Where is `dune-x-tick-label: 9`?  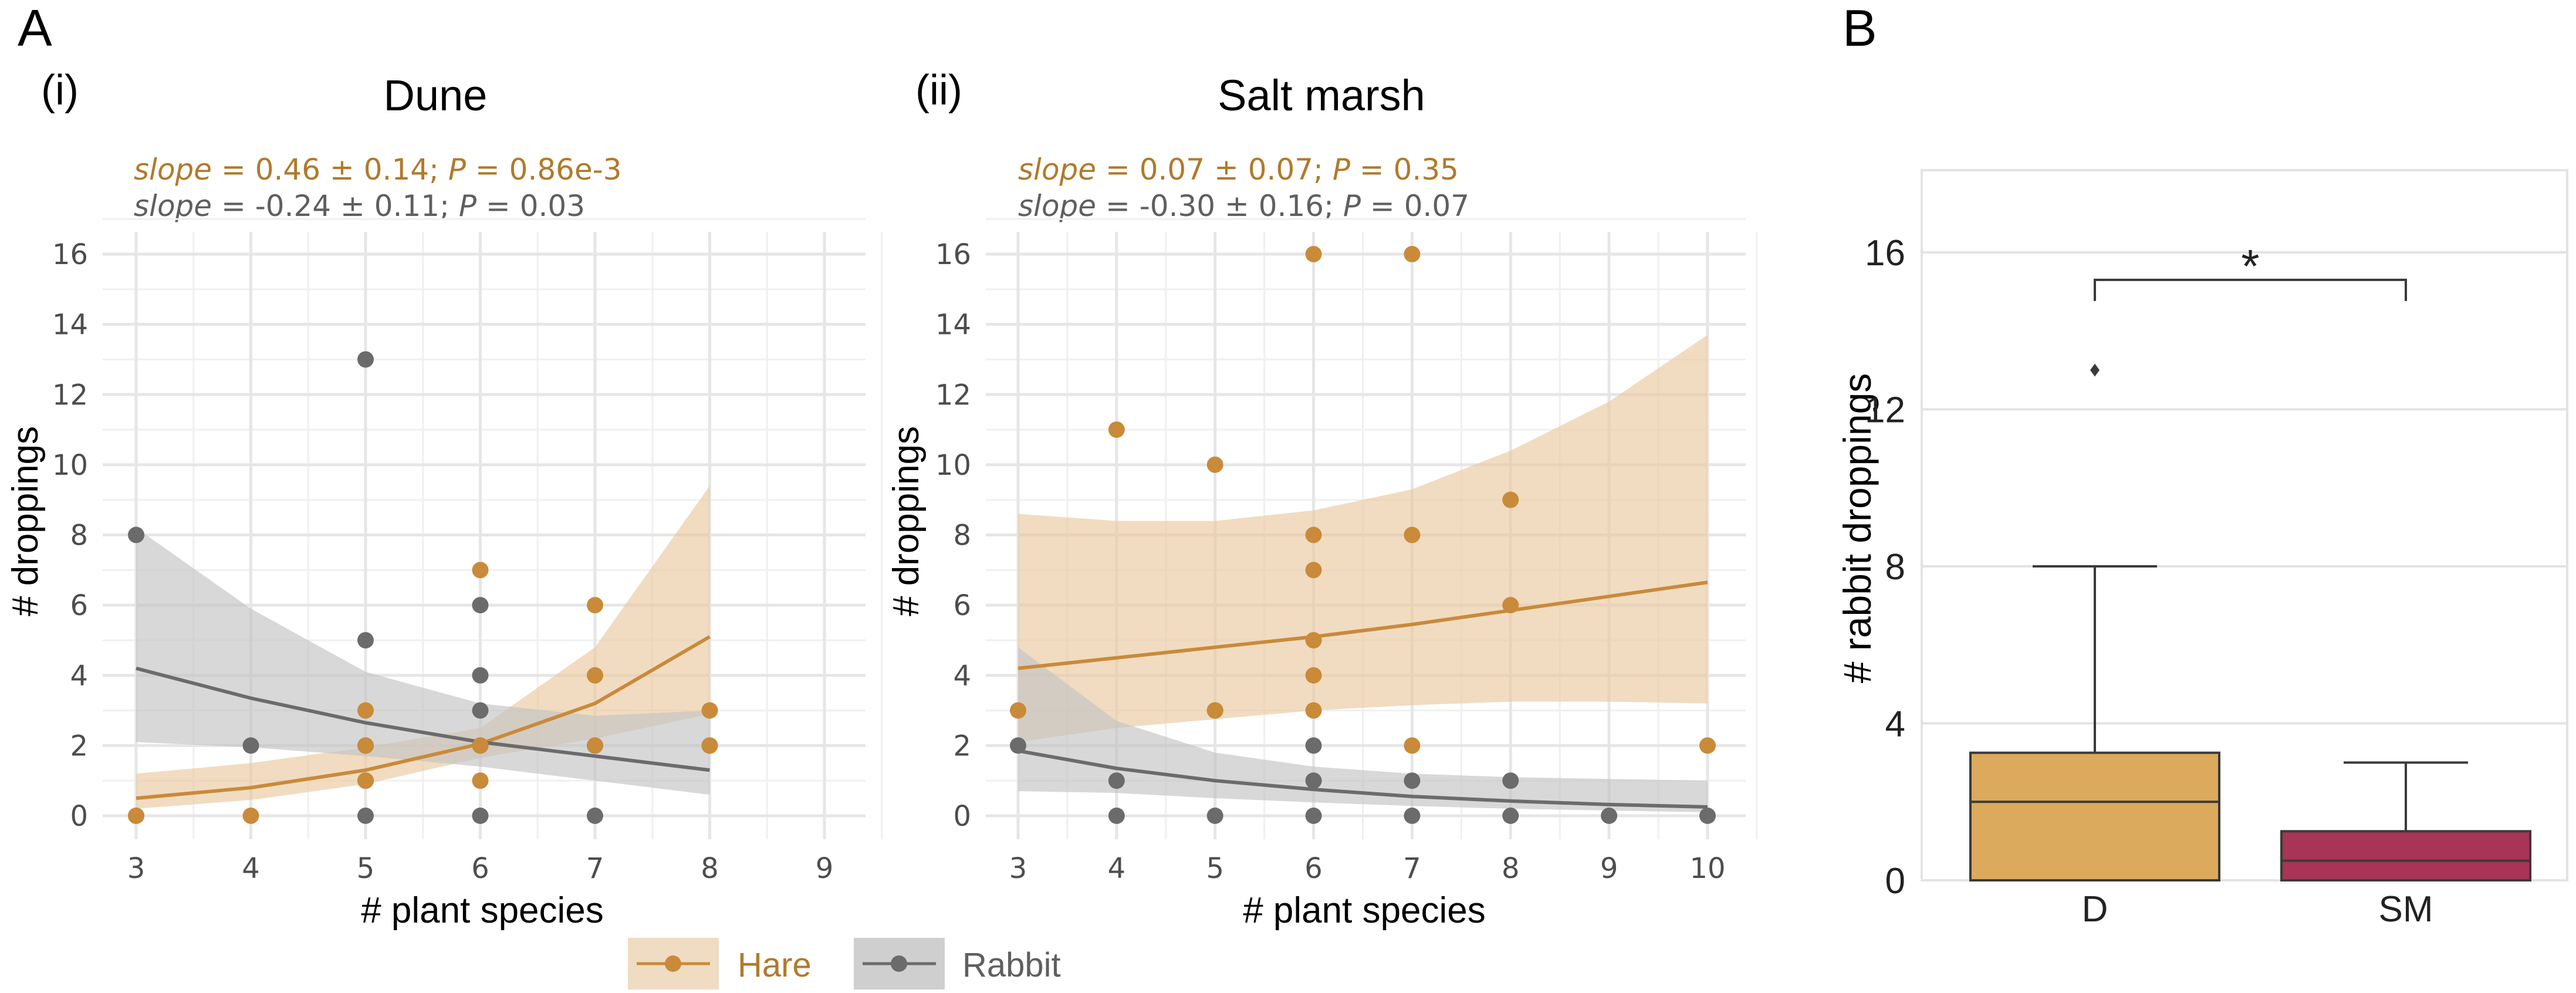 dune-x-tick-label: 9 is located at coordinates (825, 868).